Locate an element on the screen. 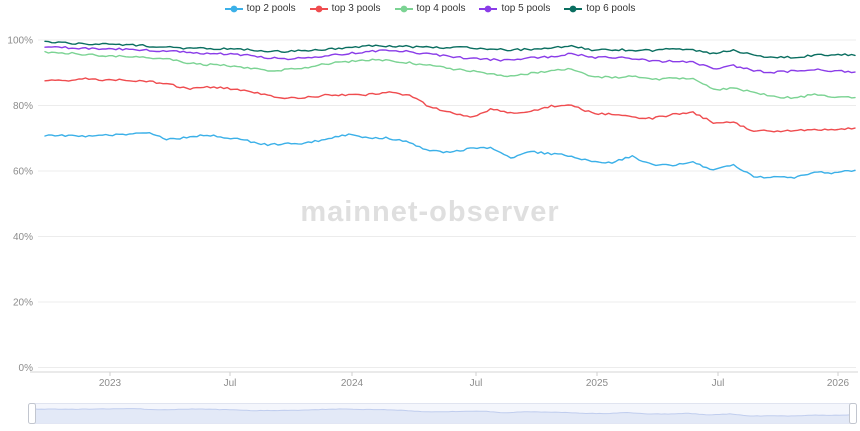  series-line-top-3-pools is located at coordinates (450, 105).